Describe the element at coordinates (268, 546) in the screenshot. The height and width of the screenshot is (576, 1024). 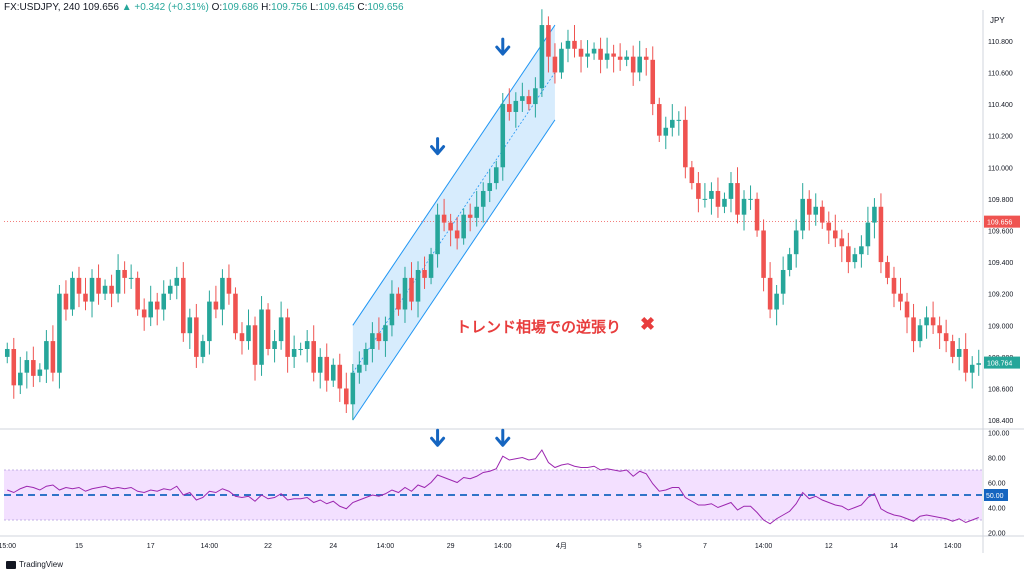
I see `time-tick-label: 22` at that location.